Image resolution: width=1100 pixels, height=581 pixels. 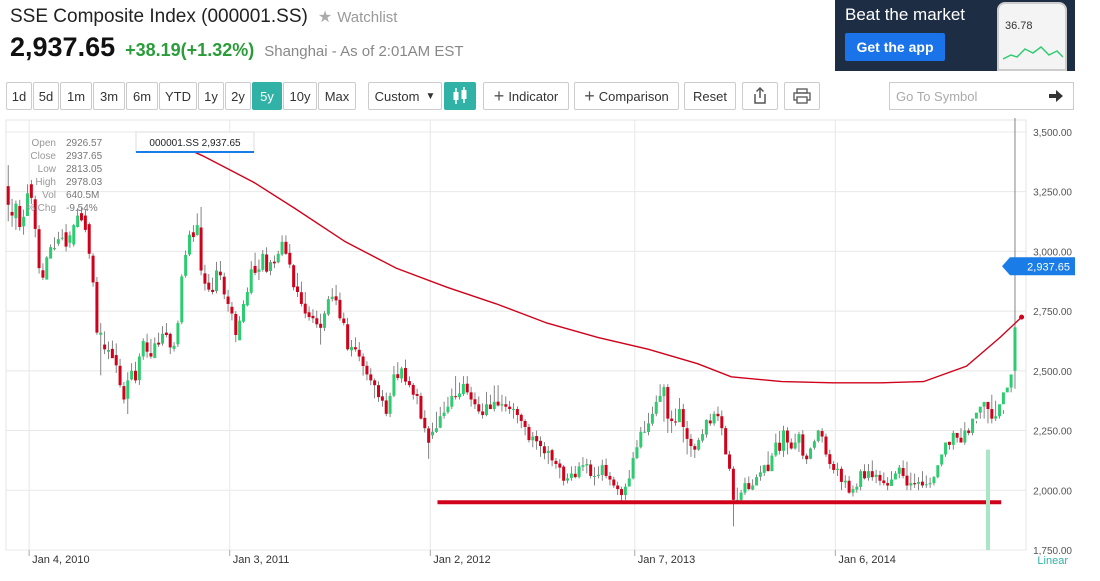 What do you see at coordinates (405, 96) in the screenshot?
I see `custom-range-dropdown: Custom ▼` at bounding box center [405, 96].